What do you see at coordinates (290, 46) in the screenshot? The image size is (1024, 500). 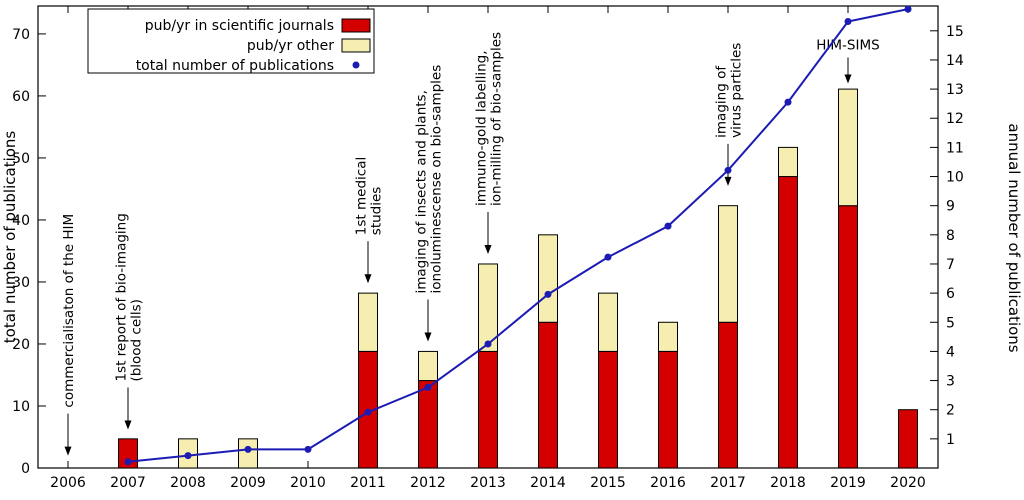 I see `legend-label-other: pub/yr other` at bounding box center [290, 46].